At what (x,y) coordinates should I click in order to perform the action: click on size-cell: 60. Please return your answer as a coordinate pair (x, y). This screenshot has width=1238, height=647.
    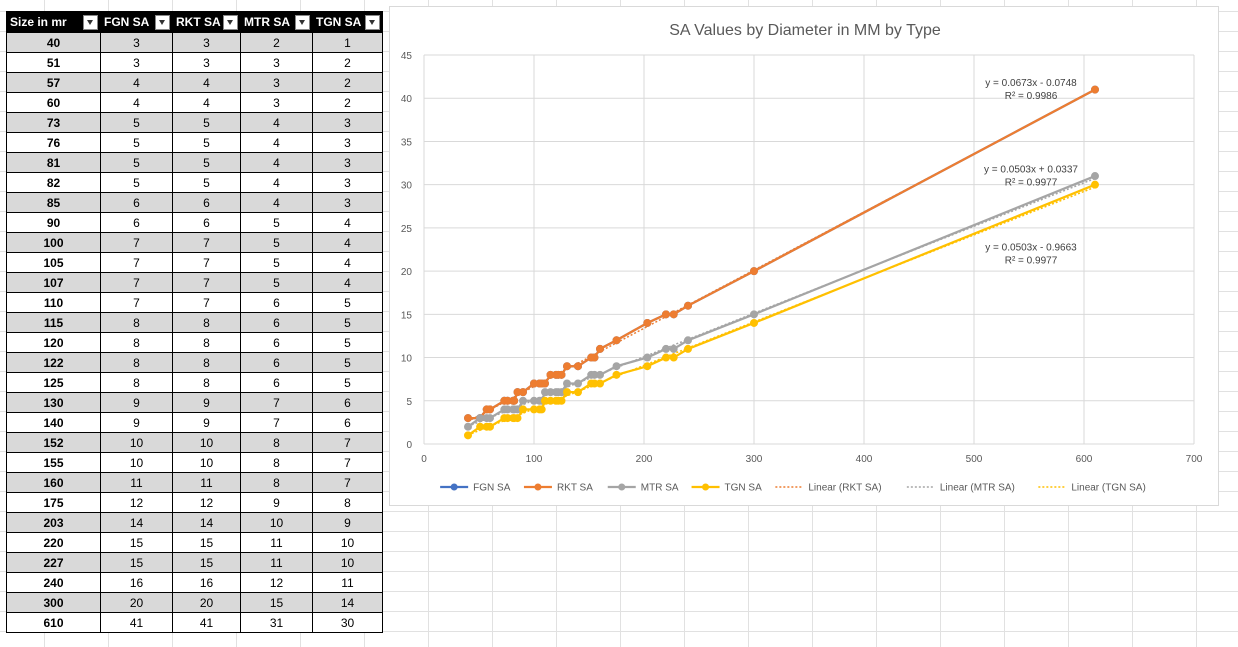
    Looking at the image, I should click on (53, 102).